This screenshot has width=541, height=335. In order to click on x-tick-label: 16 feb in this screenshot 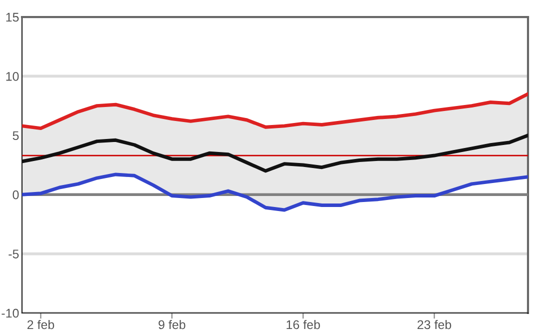, I will do `click(303, 325)`.